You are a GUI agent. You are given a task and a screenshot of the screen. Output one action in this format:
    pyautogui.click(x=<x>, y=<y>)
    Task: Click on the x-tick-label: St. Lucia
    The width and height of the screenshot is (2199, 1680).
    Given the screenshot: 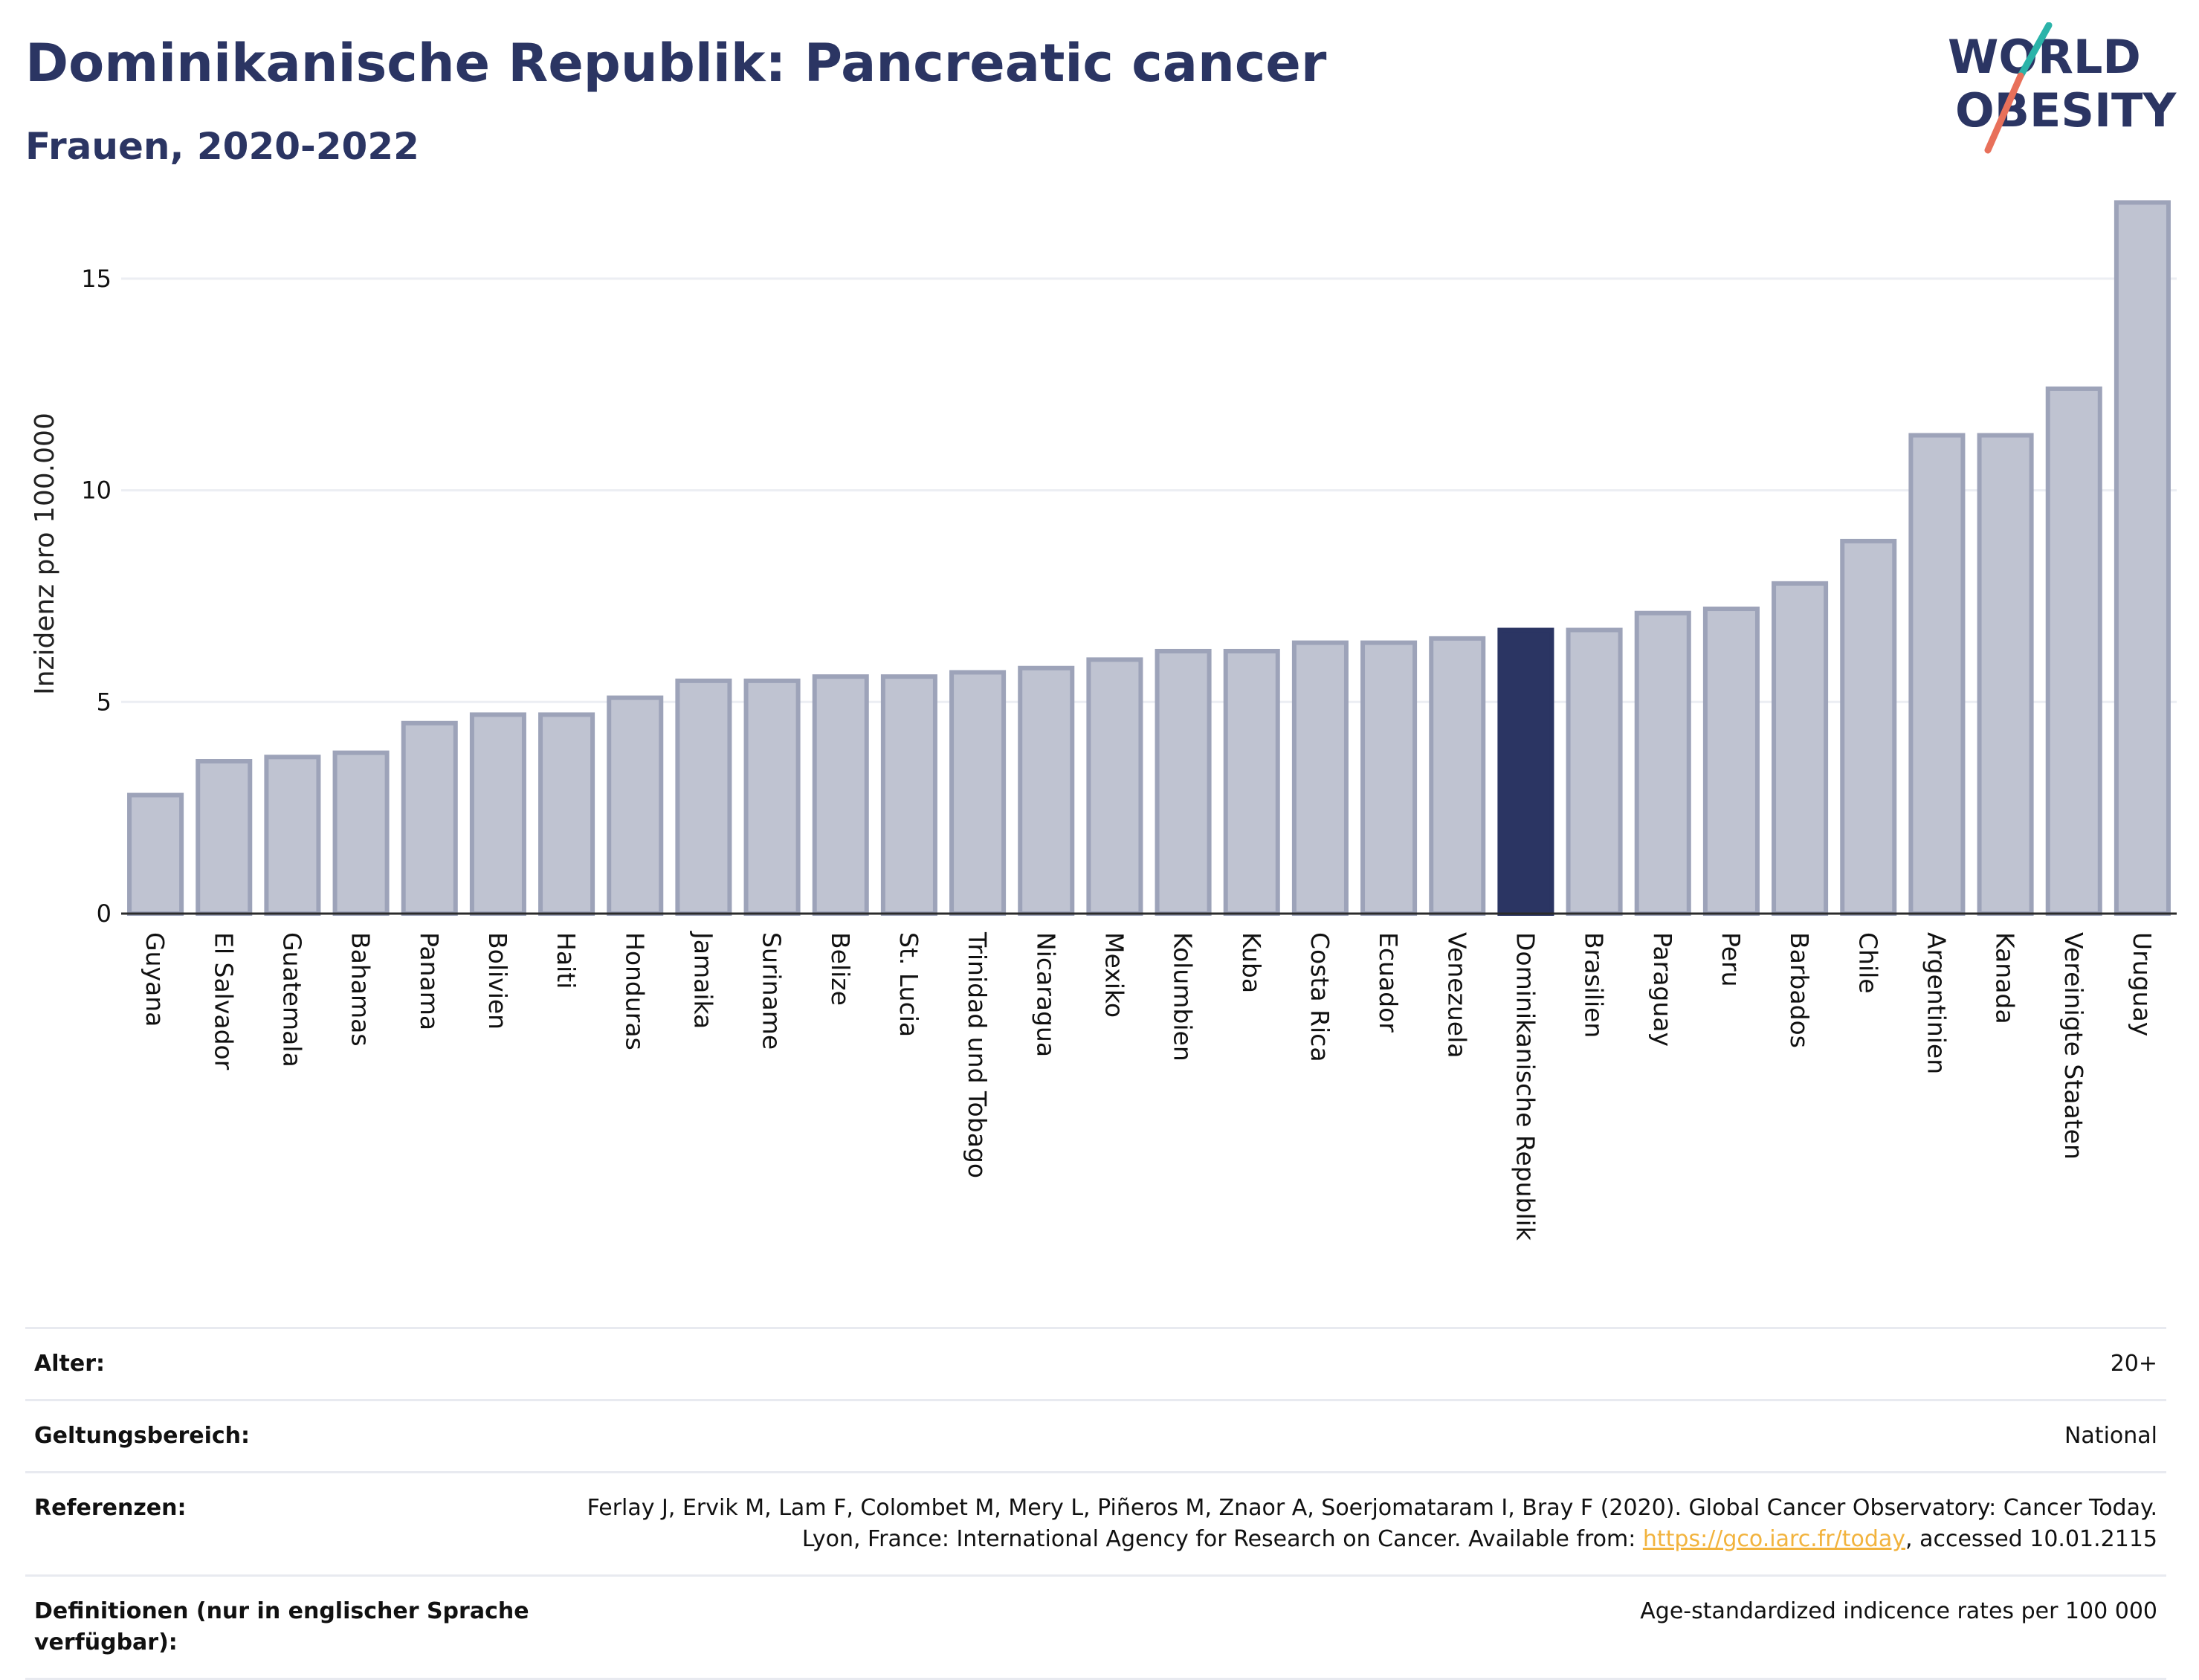 What is the action you would take?
    pyautogui.click(x=908, y=985)
    